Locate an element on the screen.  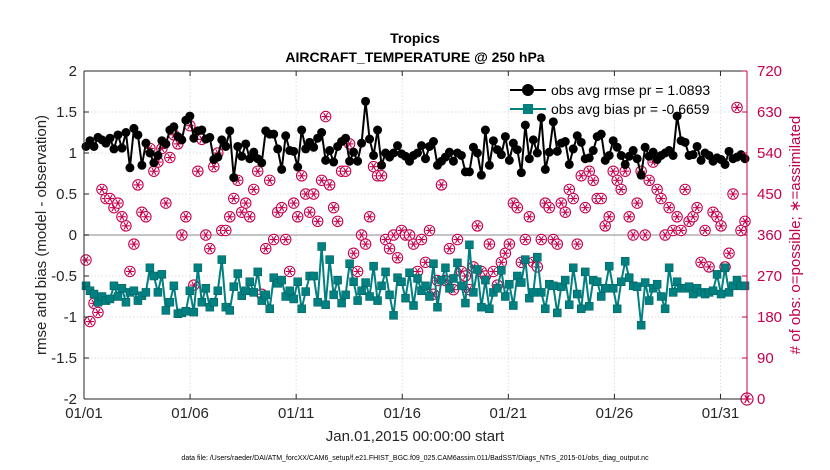
y-tick-label-right: 540 is located at coordinates (769, 153).